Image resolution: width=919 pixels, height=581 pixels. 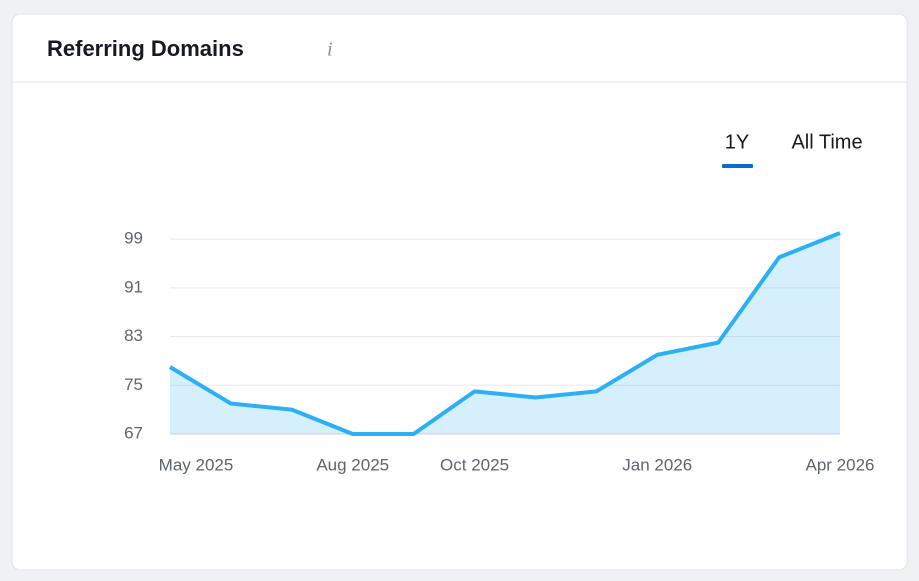 What do you see at coordinates (330, 50) in the screenshot?
I see `info-icon: i` at bounding box center [330, 50].